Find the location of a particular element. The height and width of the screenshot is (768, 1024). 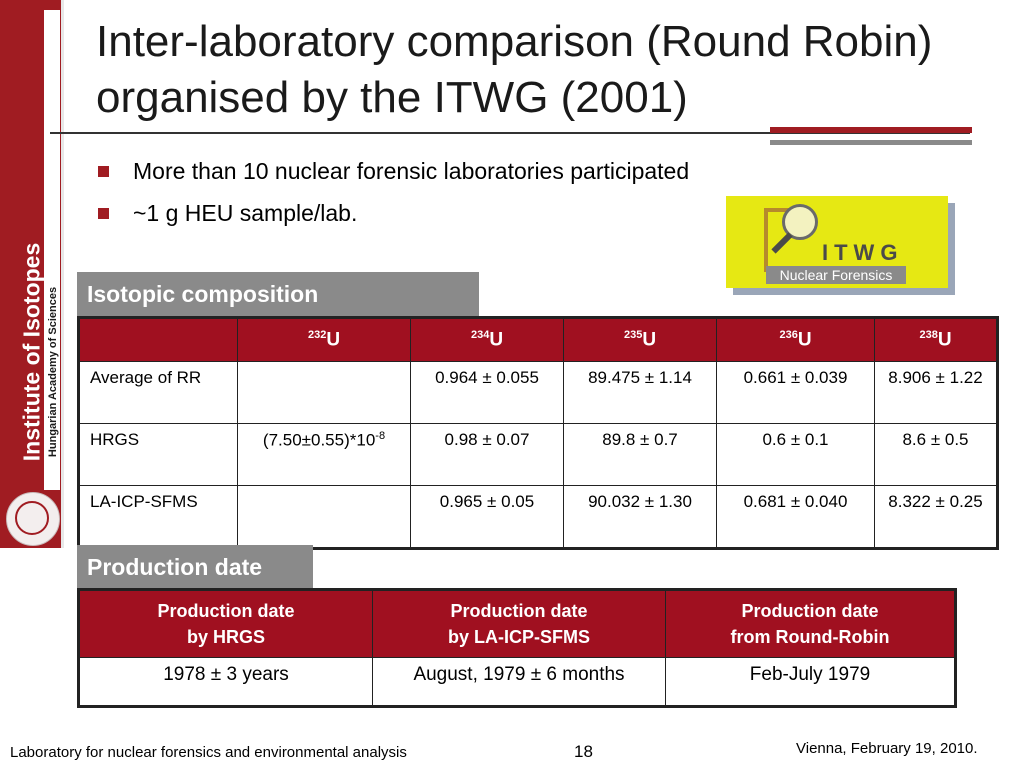

bullet-item: ~1 g HEU sample/lab. is located at coordinates (393, 213).